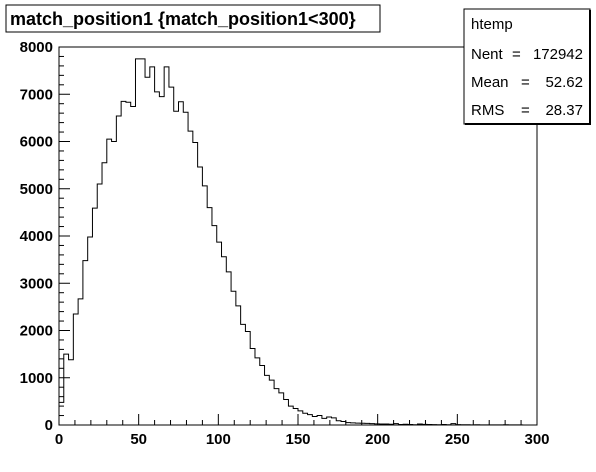 This screenshot has width=596, height=472. I want to click on x-tick-label: 250, so click(457, 439).